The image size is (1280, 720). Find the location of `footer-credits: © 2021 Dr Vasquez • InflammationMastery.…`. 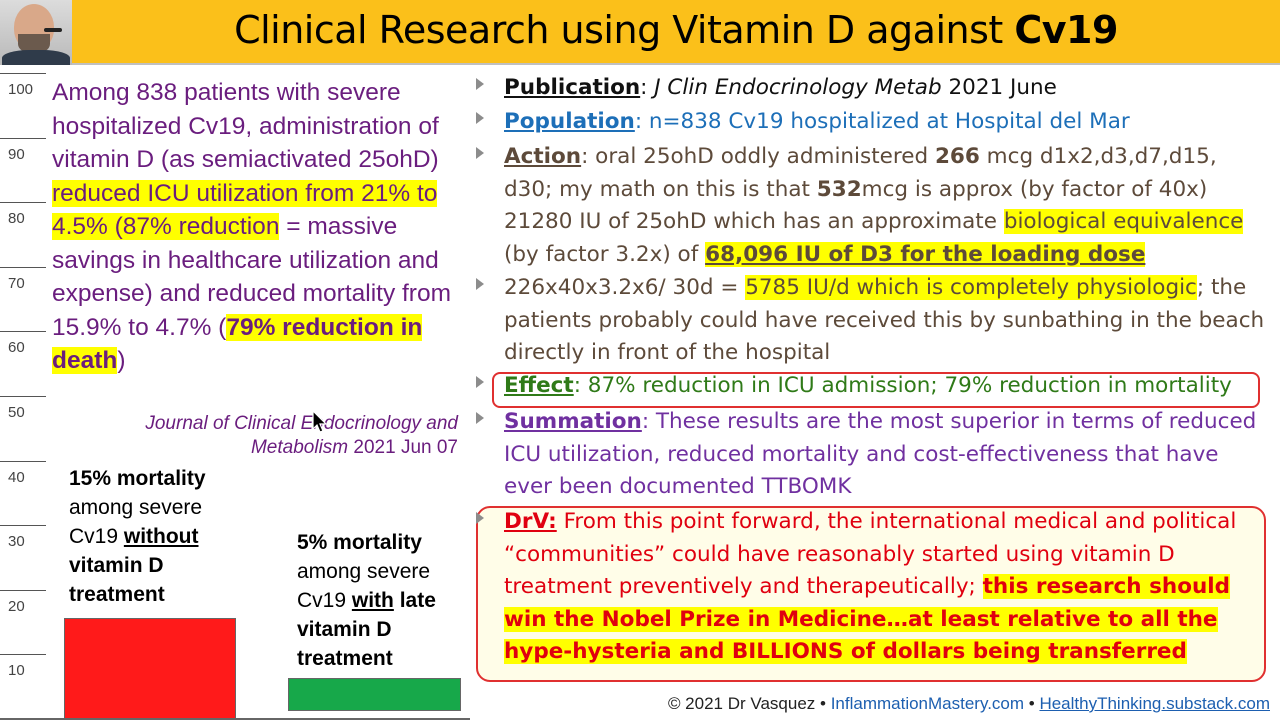

footer-credits: © 2021 Dr Vasquez • InflammationMastery.… is located at coordinates (969, 704).